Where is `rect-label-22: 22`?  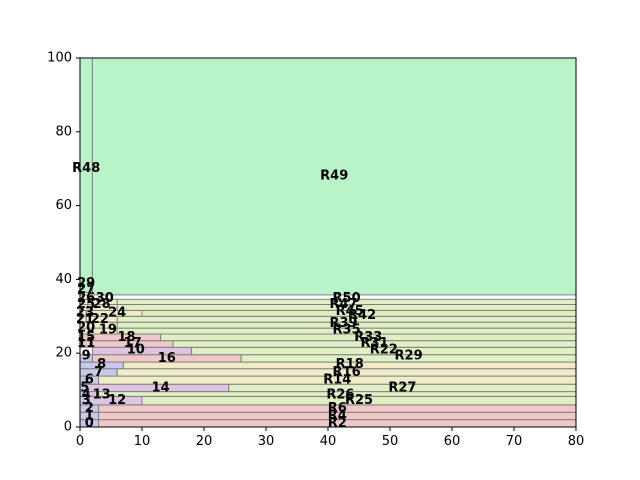
rect-label-22: 22 is located at coordinates (100, 319).